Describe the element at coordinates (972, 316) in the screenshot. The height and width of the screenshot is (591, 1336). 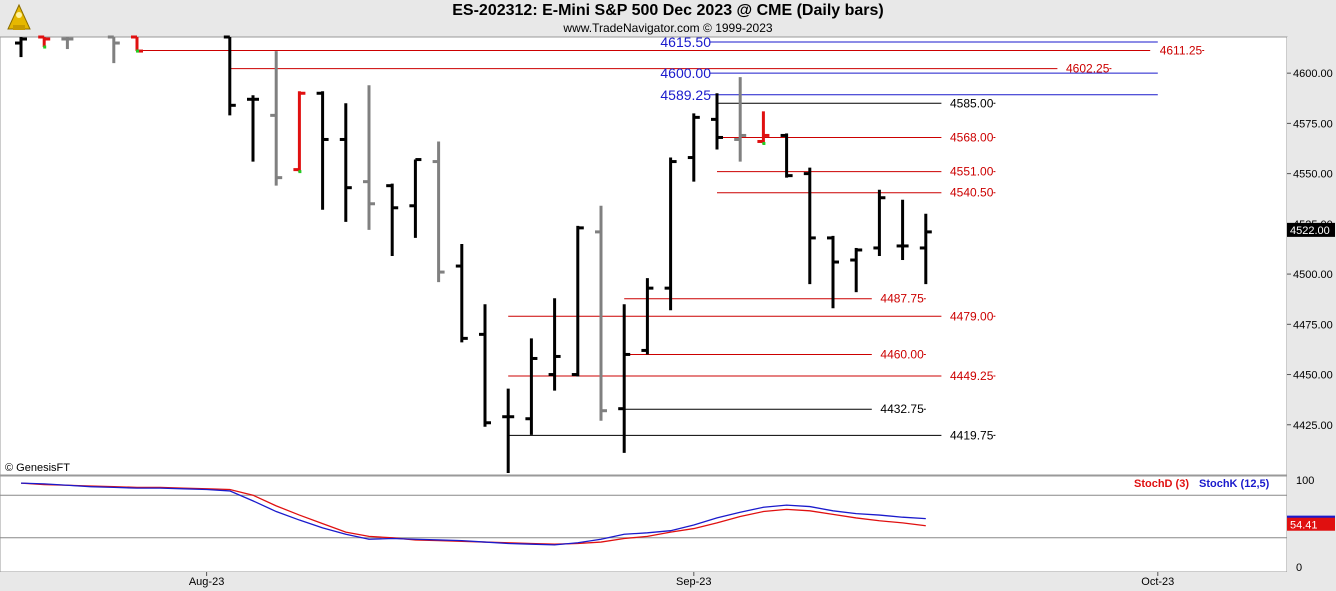
I see `level-label: 4479.00` at that location.